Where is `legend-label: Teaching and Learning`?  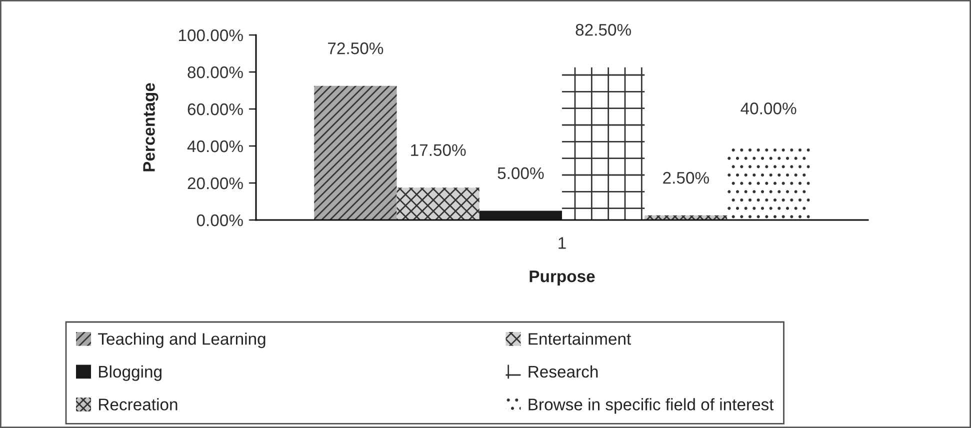 legend-label: Teaching and Learning is located at coordinates (182, 340).